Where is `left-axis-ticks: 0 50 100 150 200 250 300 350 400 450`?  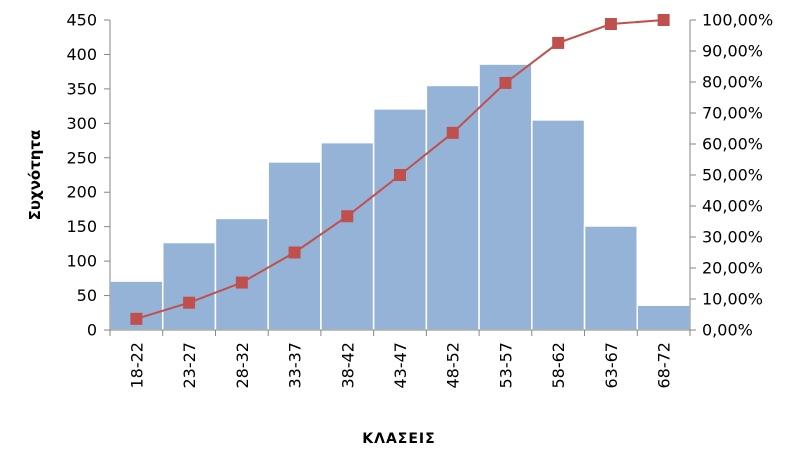
left-axis-ticks: 0 50 100 150 200 250 300 350 400 450 is located at coordinates (81, 175).